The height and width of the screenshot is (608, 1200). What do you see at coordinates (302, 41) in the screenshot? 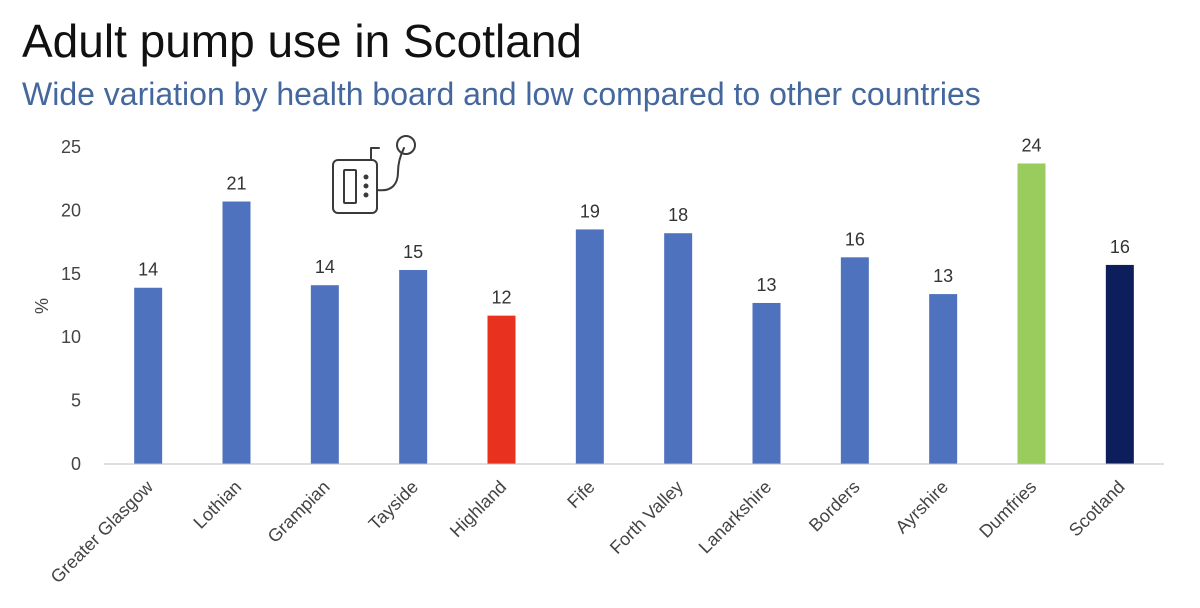
I see `page-title: Adult pump use in Scotland` at bounding box center [302, 41].